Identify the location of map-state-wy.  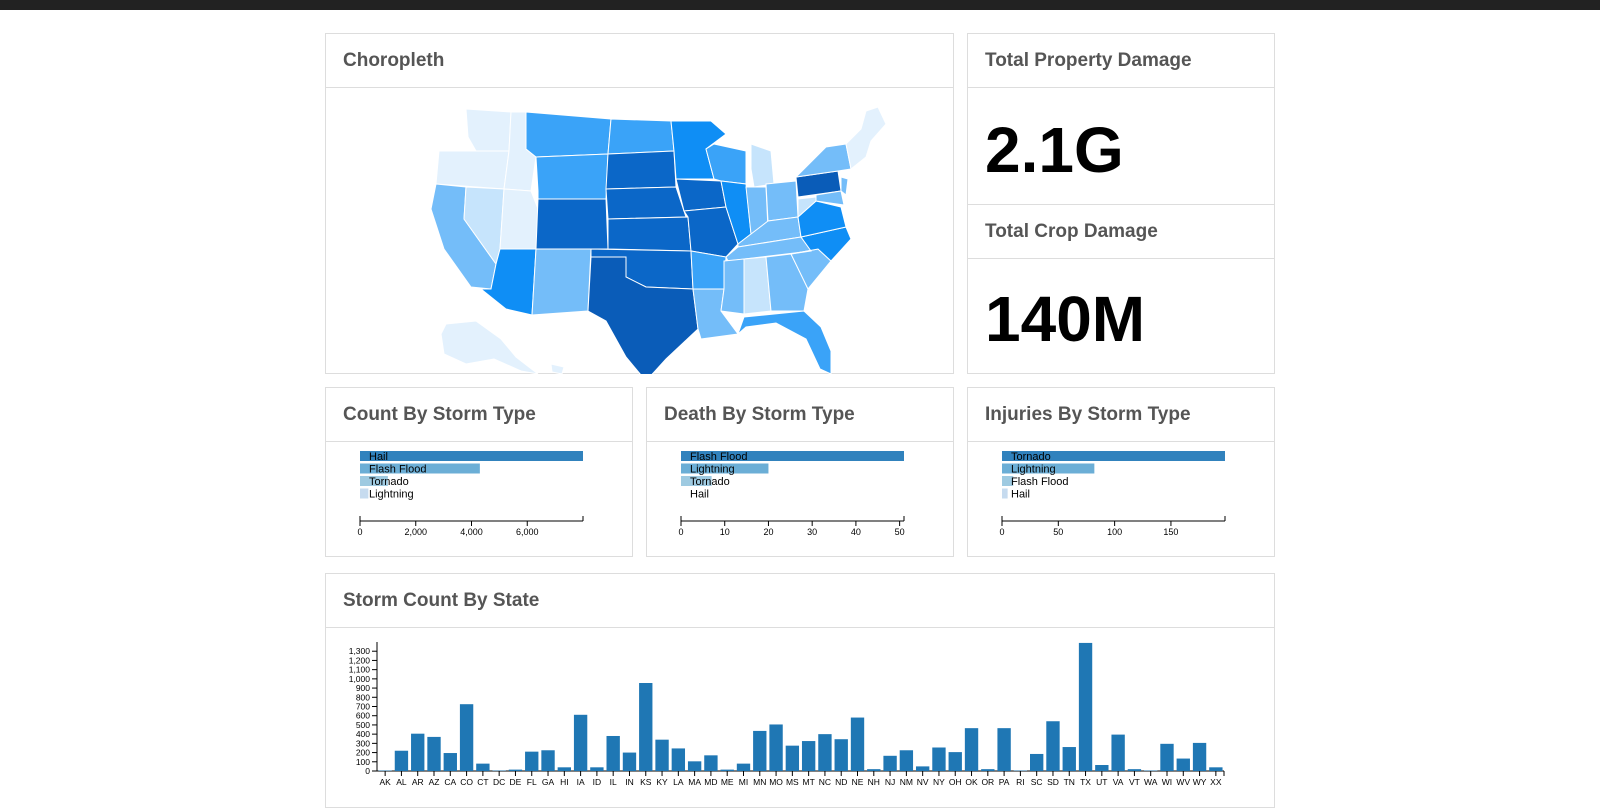
(572, 176).